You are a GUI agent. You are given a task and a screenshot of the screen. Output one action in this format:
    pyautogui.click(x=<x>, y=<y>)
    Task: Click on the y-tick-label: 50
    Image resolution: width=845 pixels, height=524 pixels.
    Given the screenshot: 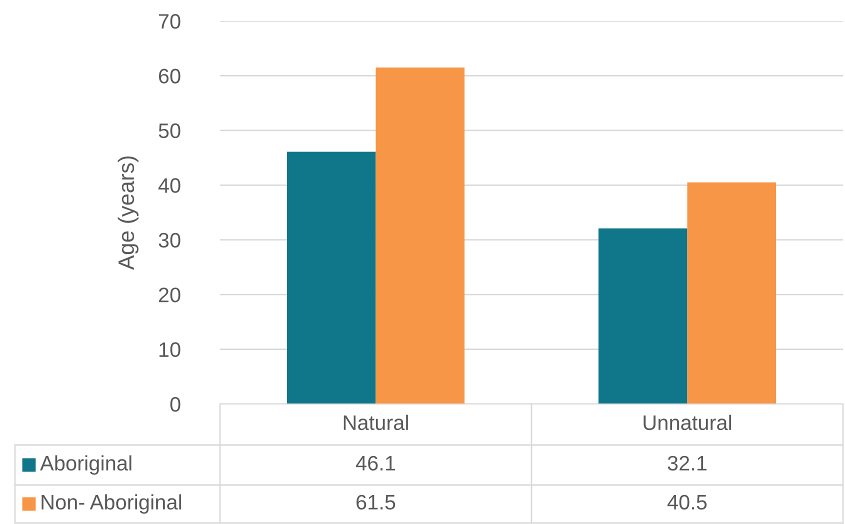 What is the action you would take?
    pyautogui.click(x=169, y=130)
    